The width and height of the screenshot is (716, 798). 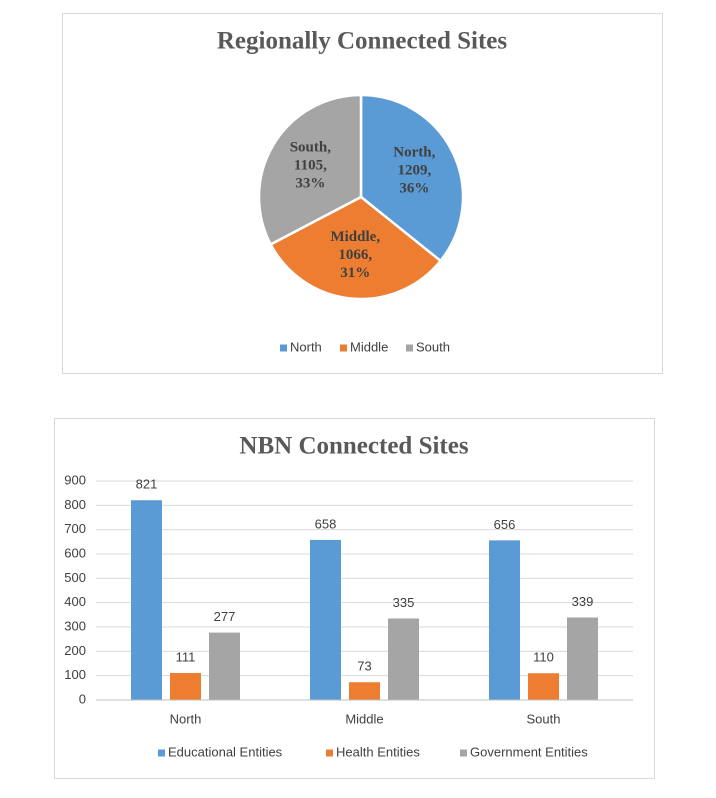 I want to click on data-label: 656, so click(x=505, y=524).